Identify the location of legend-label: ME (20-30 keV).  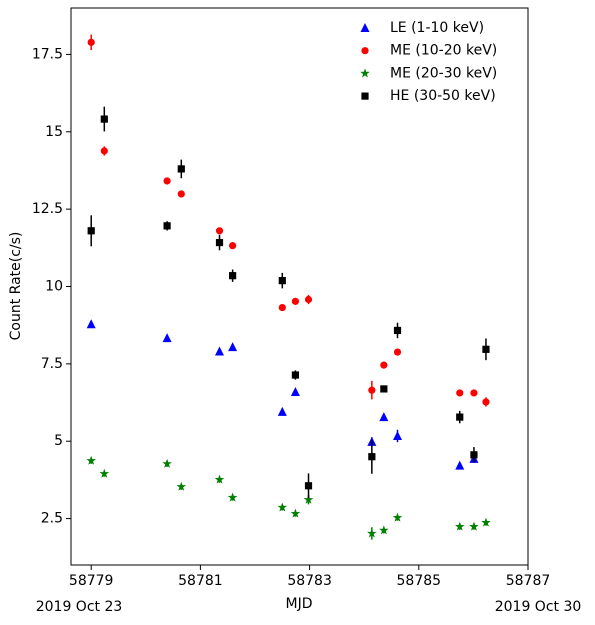
(443, 73).